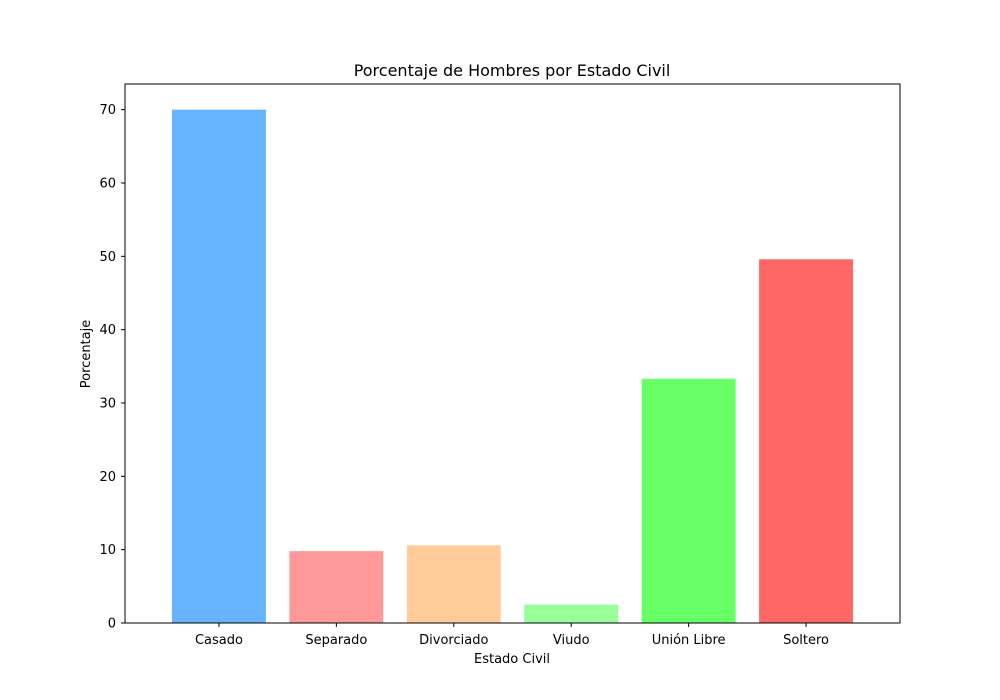 Image resolution: width=1000 pixels, height=700 pixels. Describe the element at coordinates (512, 70) in the screenshot. I see `chart-title: Porcentaje de Hombres por Estado Civil` at that location.